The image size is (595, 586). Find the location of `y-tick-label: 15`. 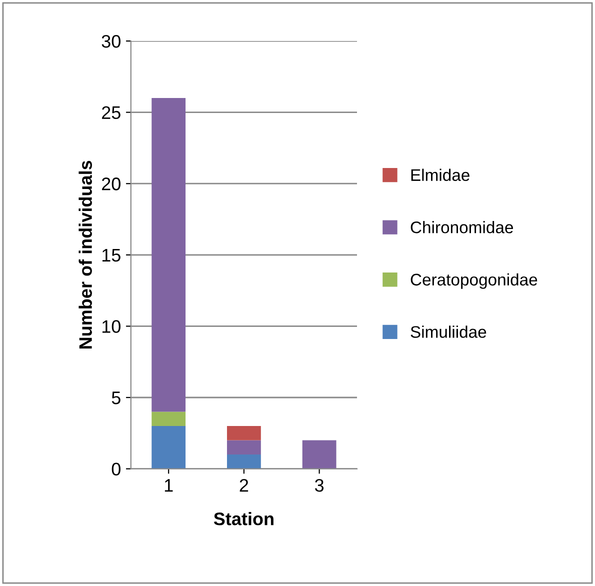

y-tick-label: 15 is located at coordinates (111, 255).